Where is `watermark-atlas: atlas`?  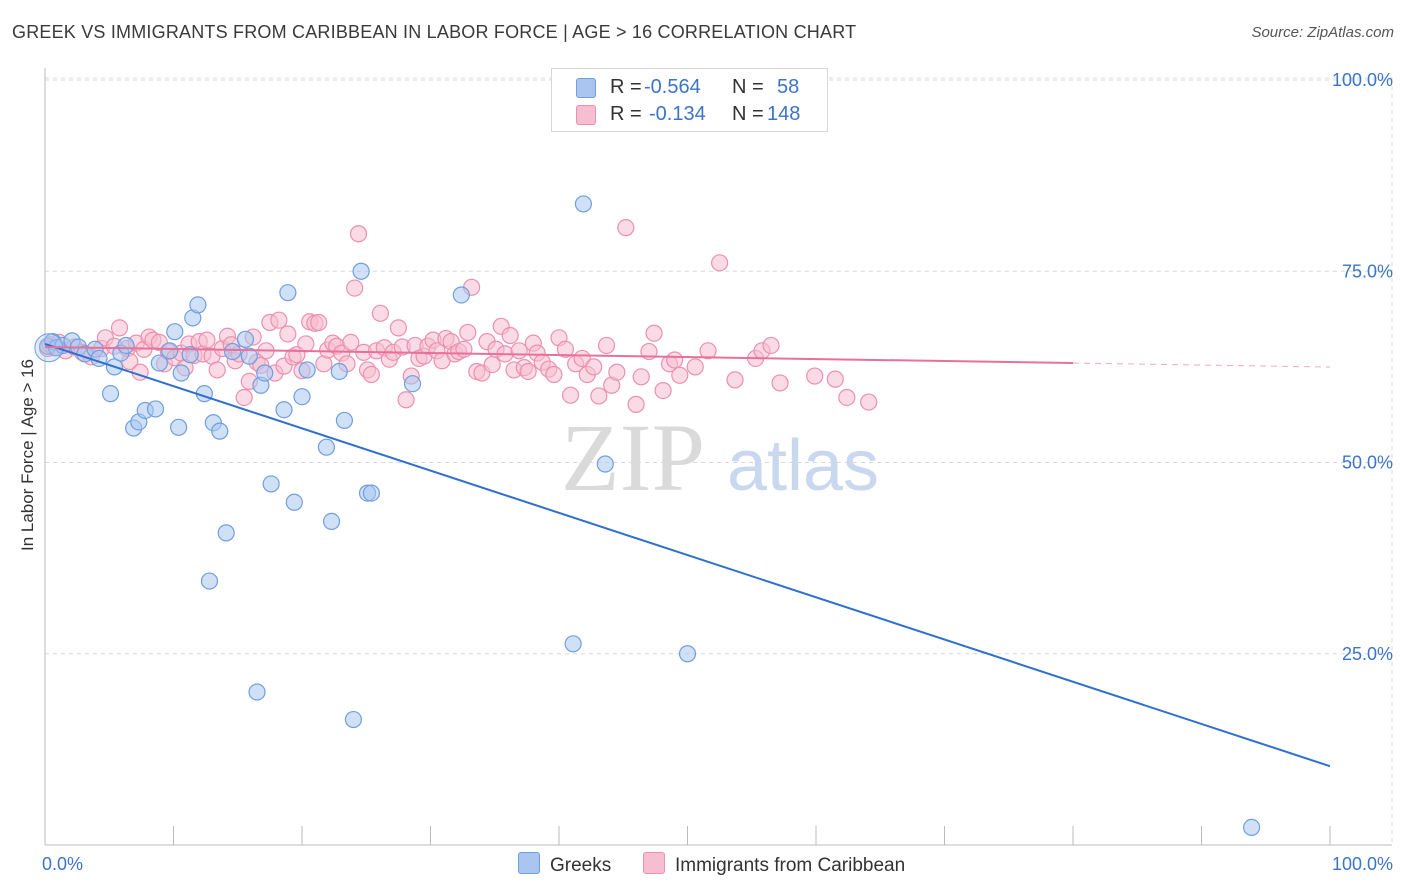 watermark-atlas: atlas is located at coordinates (803, 466).